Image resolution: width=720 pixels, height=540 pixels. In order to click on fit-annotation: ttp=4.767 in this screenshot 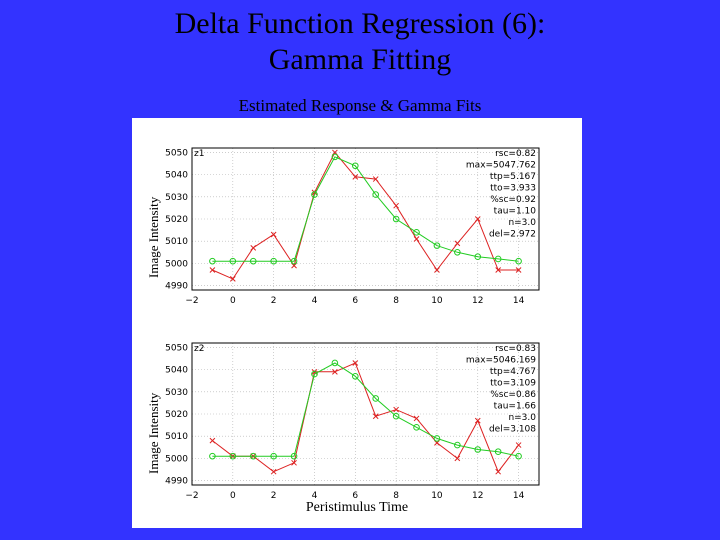, I will do `click(513, 372)`.